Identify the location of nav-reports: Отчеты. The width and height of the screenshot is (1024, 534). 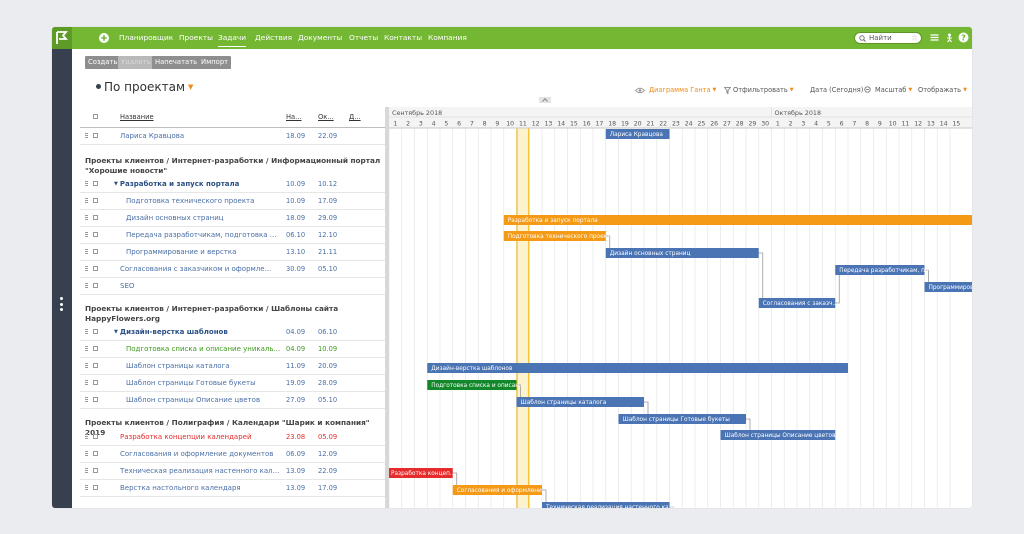
(364, 37).